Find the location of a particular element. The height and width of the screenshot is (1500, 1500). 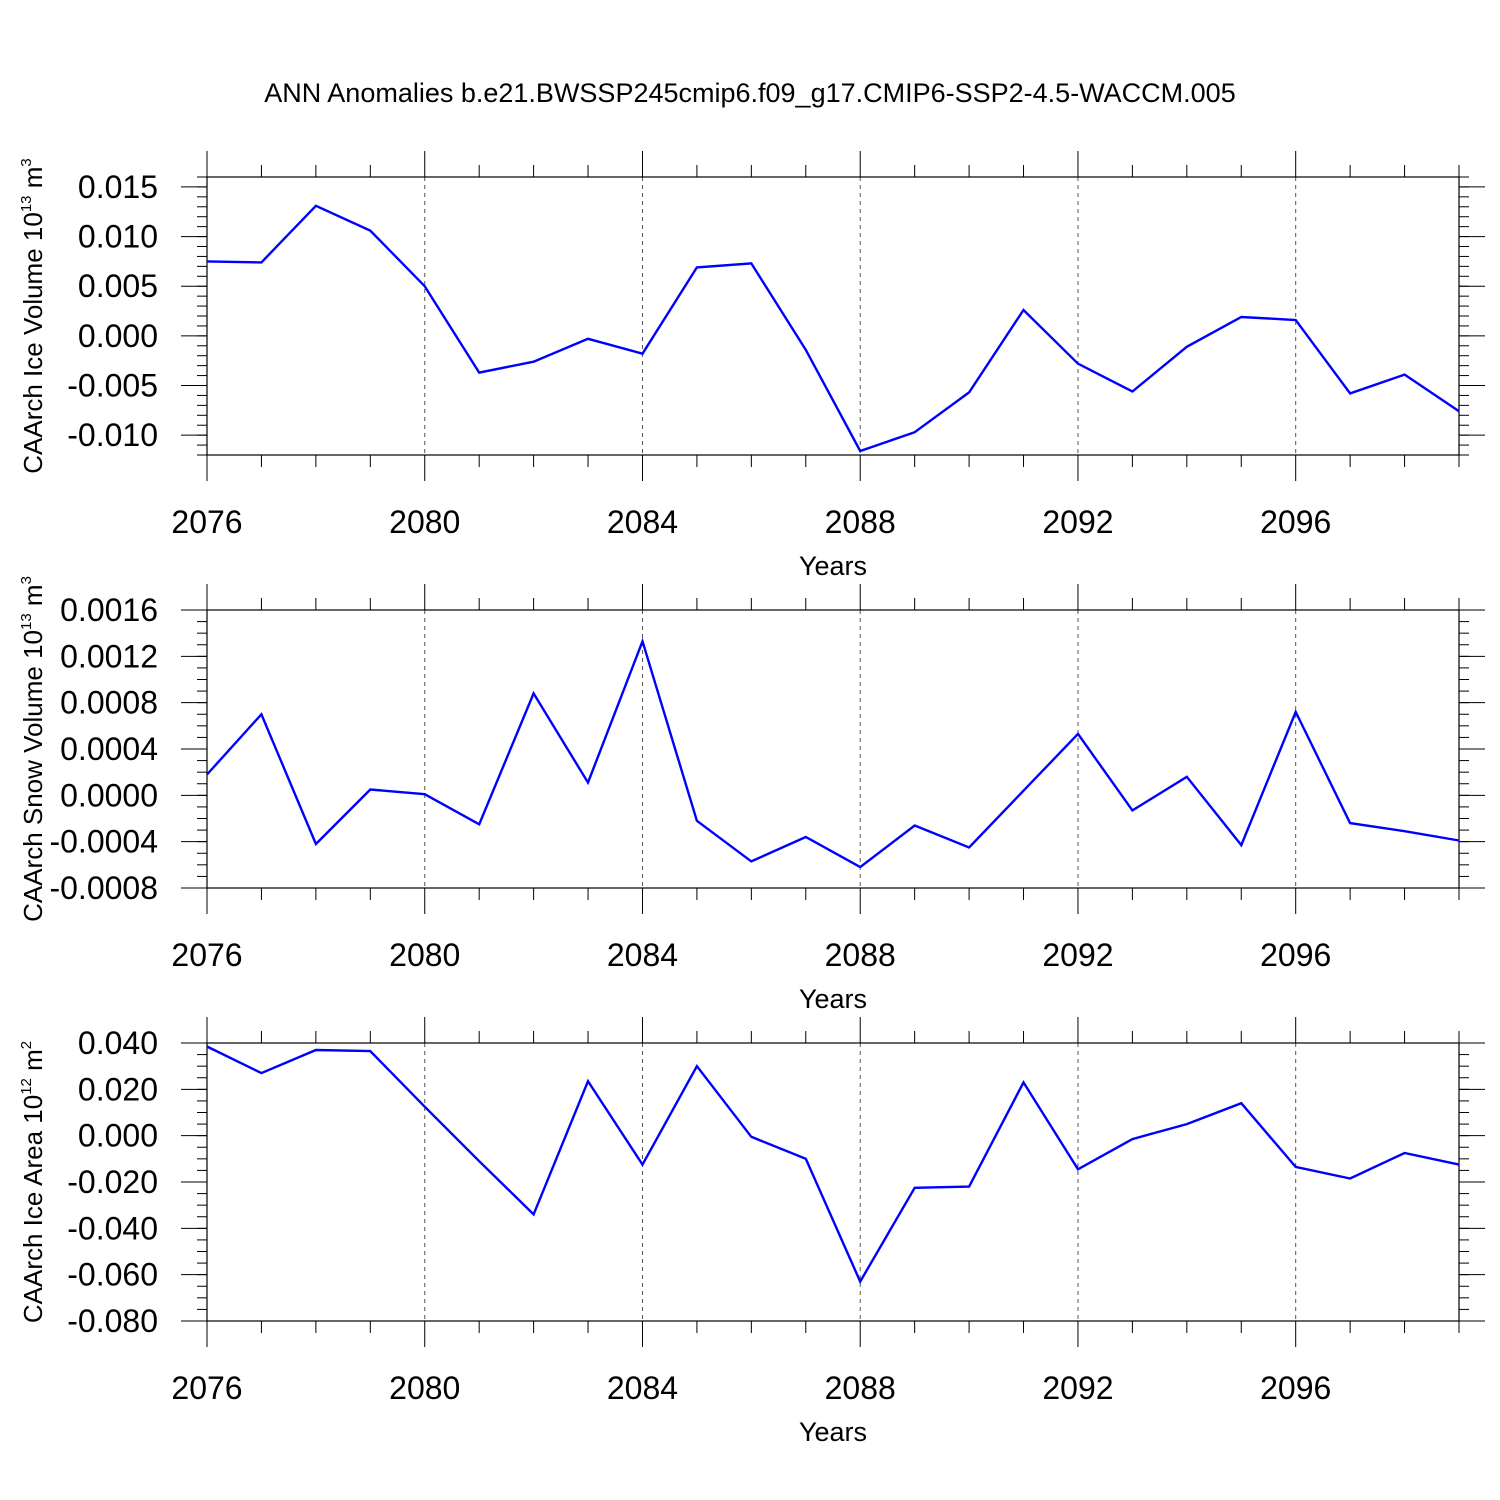

y-tick-label: 0.020 is located at coordinates (118, 1089).